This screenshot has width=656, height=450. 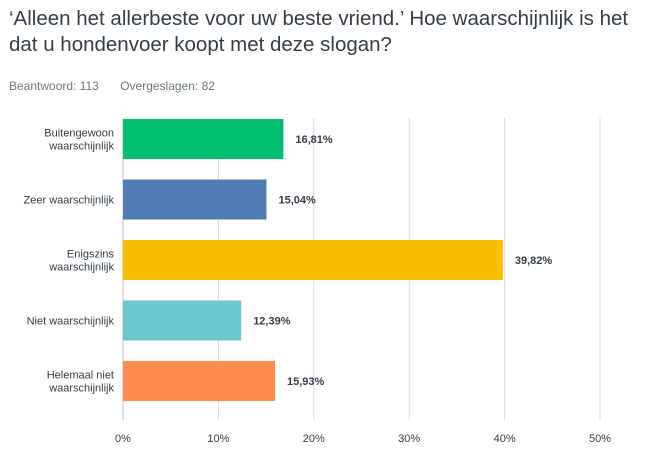 I want to click on data-label: 39,82%, so click(x=534, y=261).